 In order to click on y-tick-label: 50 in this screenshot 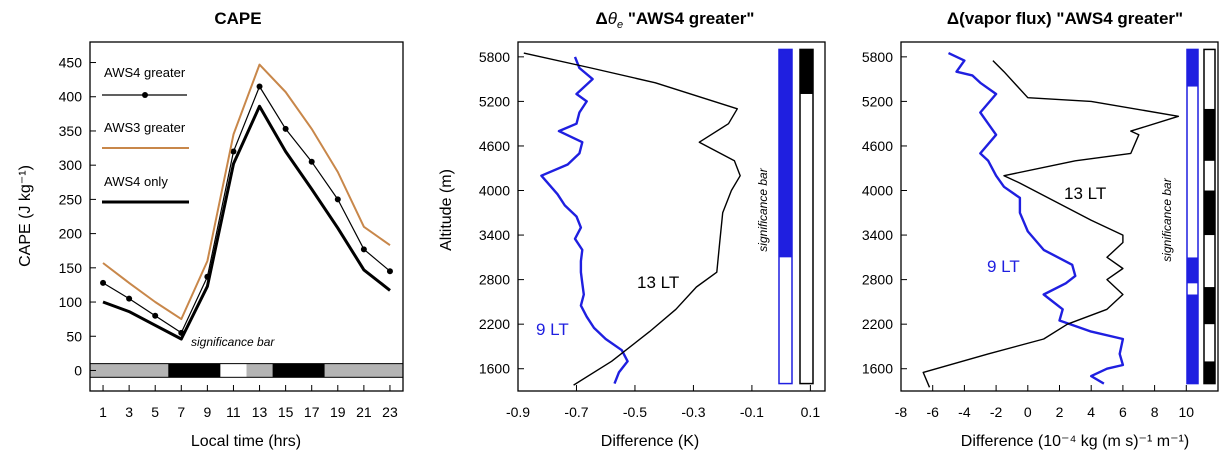, I will do `click(74, 336)`.